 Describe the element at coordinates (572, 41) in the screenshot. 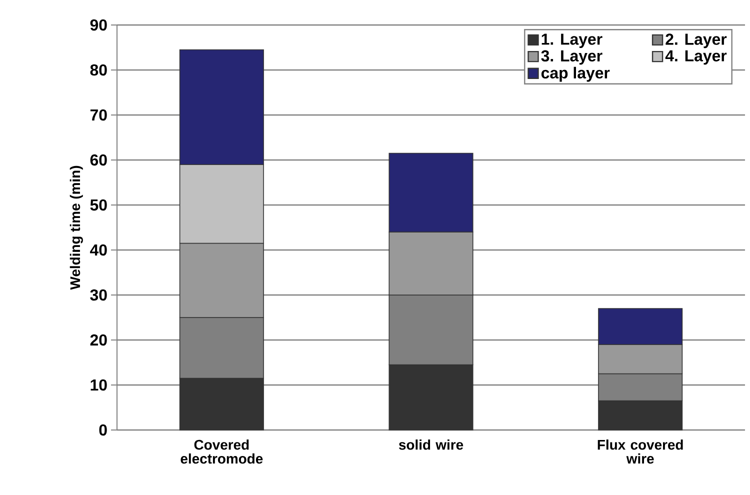

I see `legend-label: 1. Layer` at that location.